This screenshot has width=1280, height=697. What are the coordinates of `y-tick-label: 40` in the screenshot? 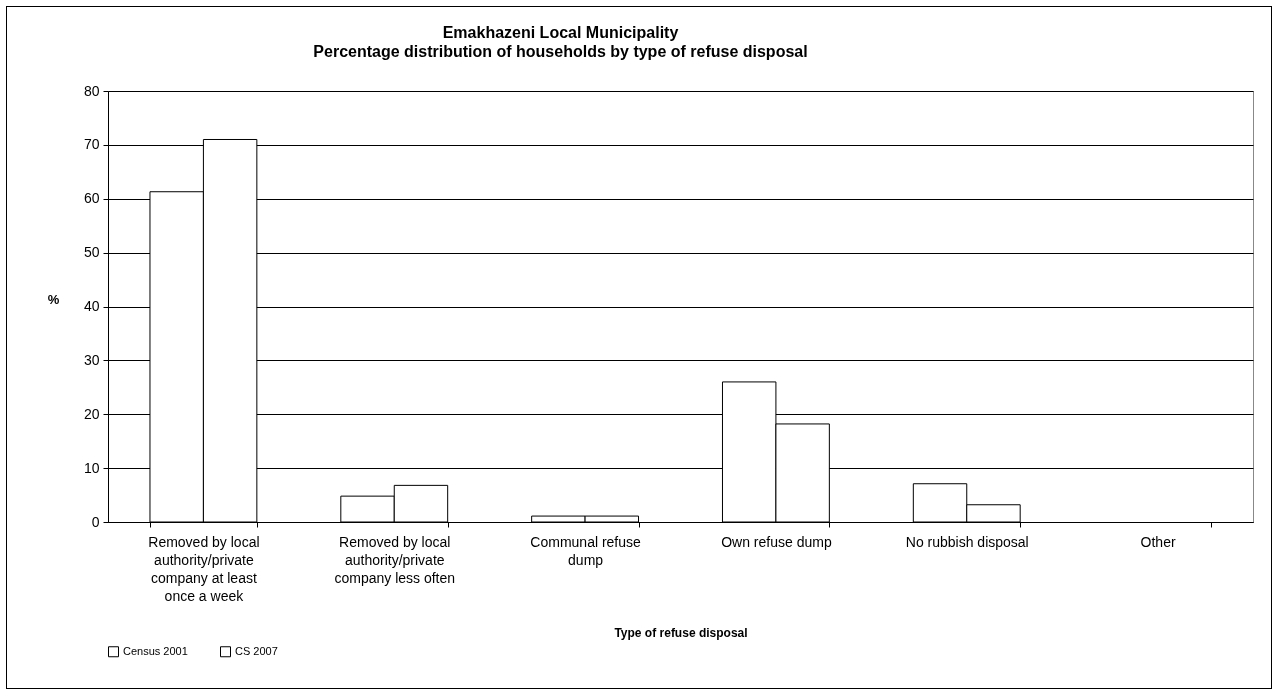 It's located at (91, 306).